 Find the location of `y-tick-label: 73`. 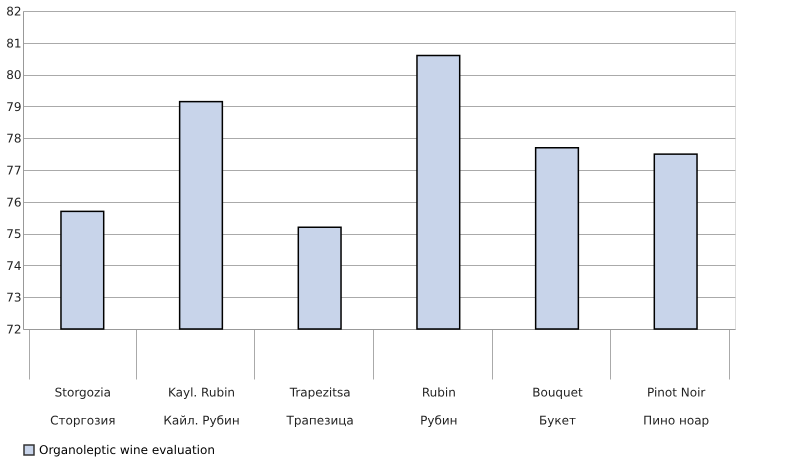

y-tick-label: 73 is located at coordinates (14, 297).